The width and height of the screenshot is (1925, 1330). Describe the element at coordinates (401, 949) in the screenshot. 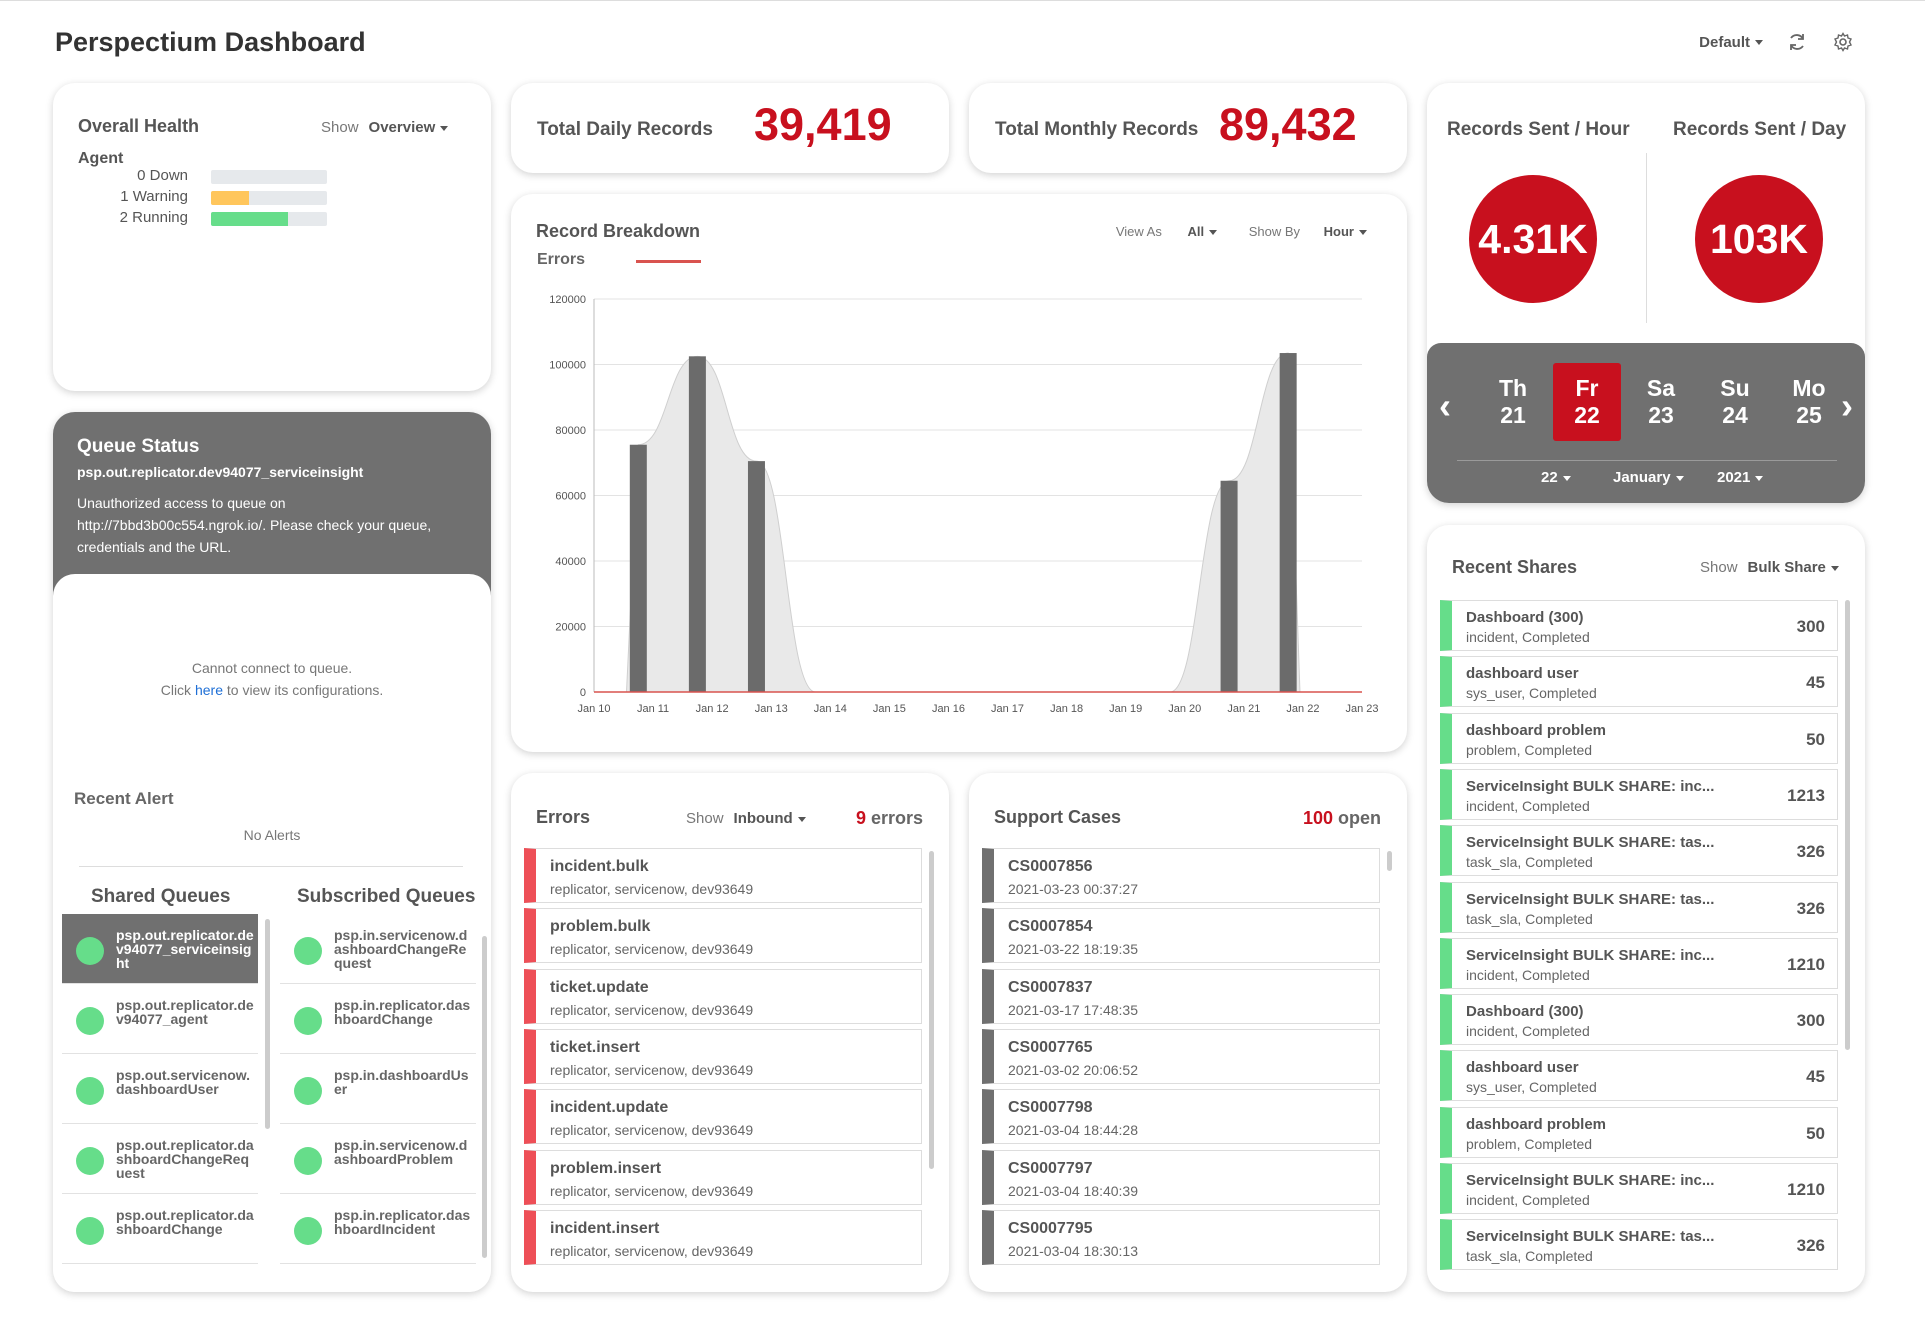

I see `queue-item-name: psp.in.servicenow.dashboardChangeRequest` at that location.